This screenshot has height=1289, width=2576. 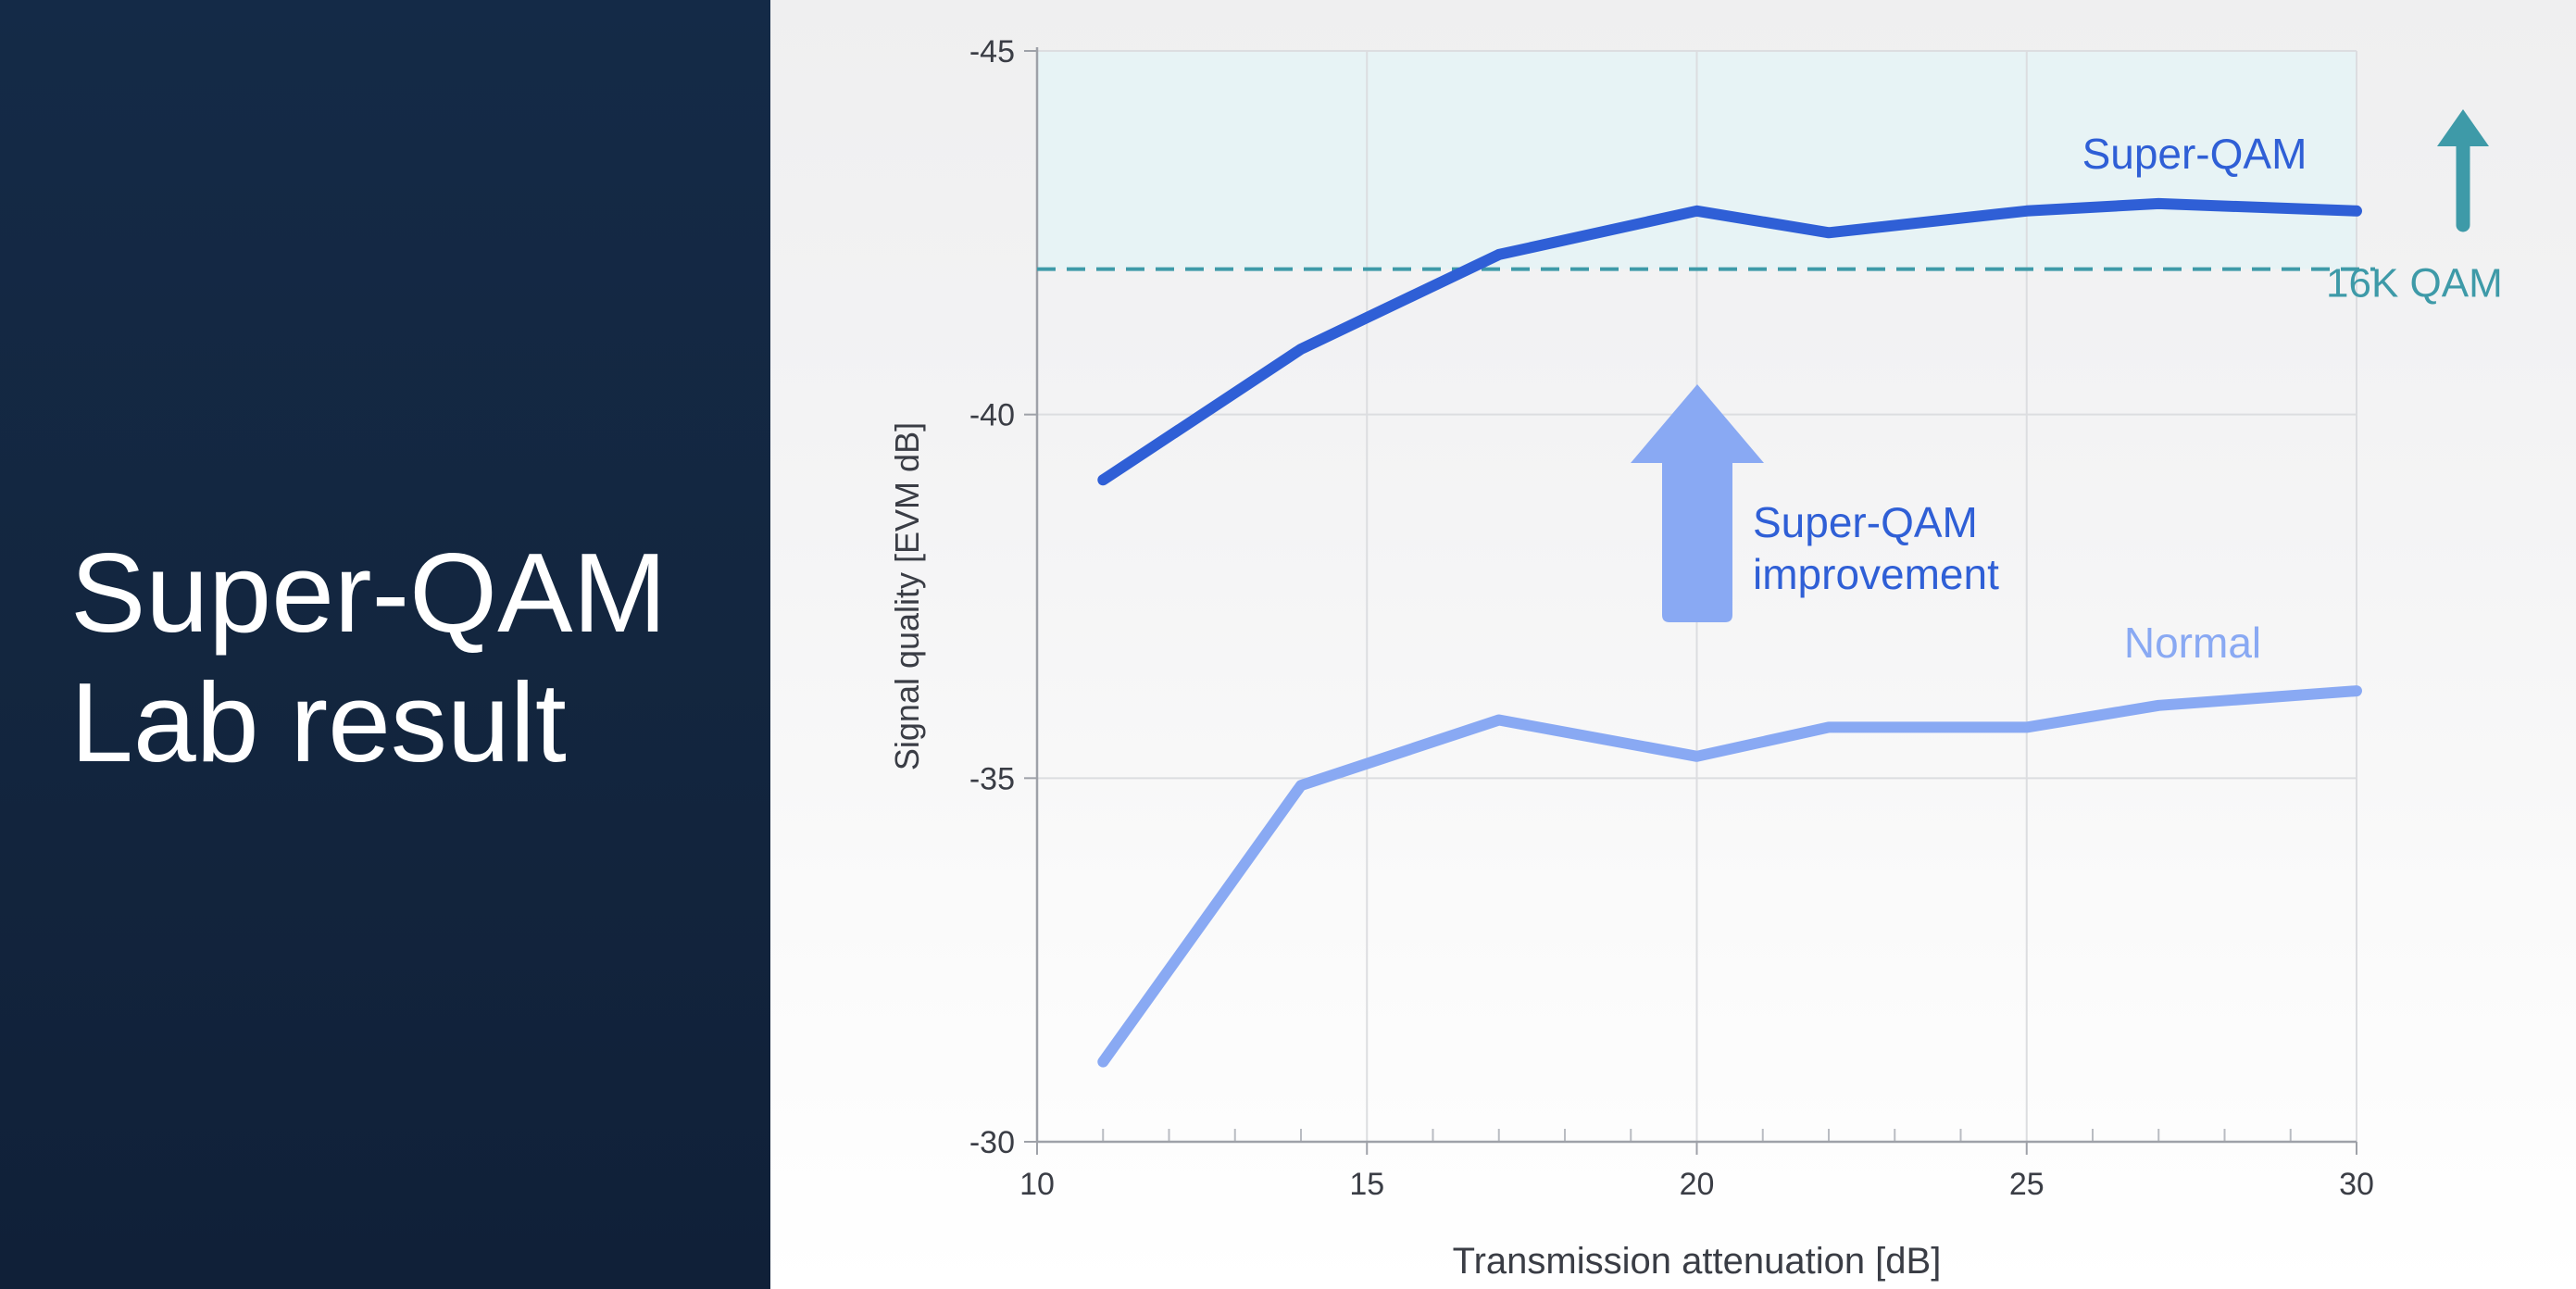 I want to click on x-tick-label: 25, so click(x=2027, y=1184).